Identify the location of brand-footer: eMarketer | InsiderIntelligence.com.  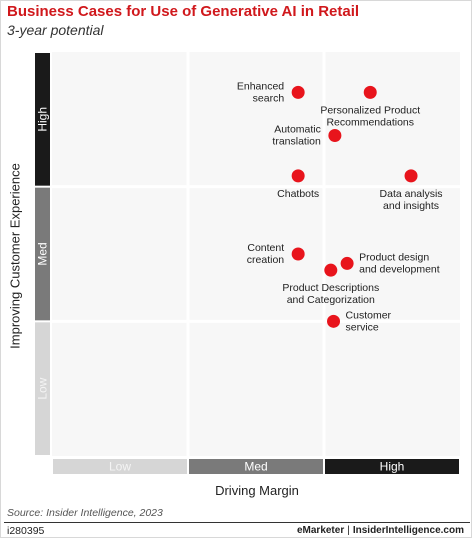
(380, 530).